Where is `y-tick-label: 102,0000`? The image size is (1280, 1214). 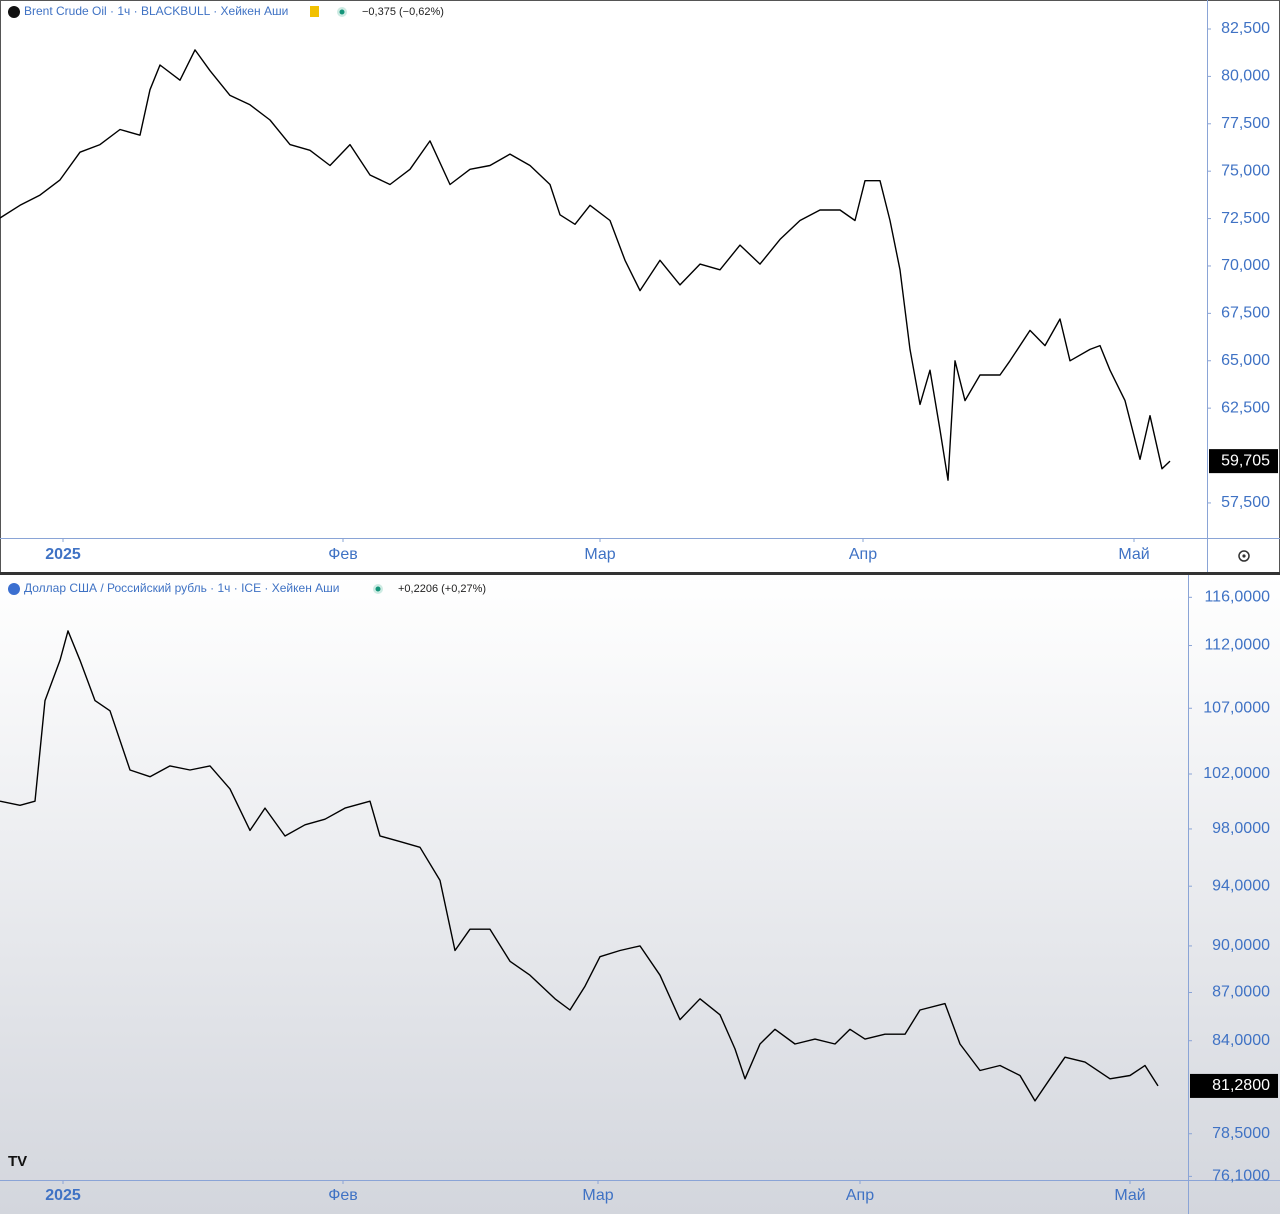 y-tick-label: 102,0000 is located at coordinates (1236, 773).